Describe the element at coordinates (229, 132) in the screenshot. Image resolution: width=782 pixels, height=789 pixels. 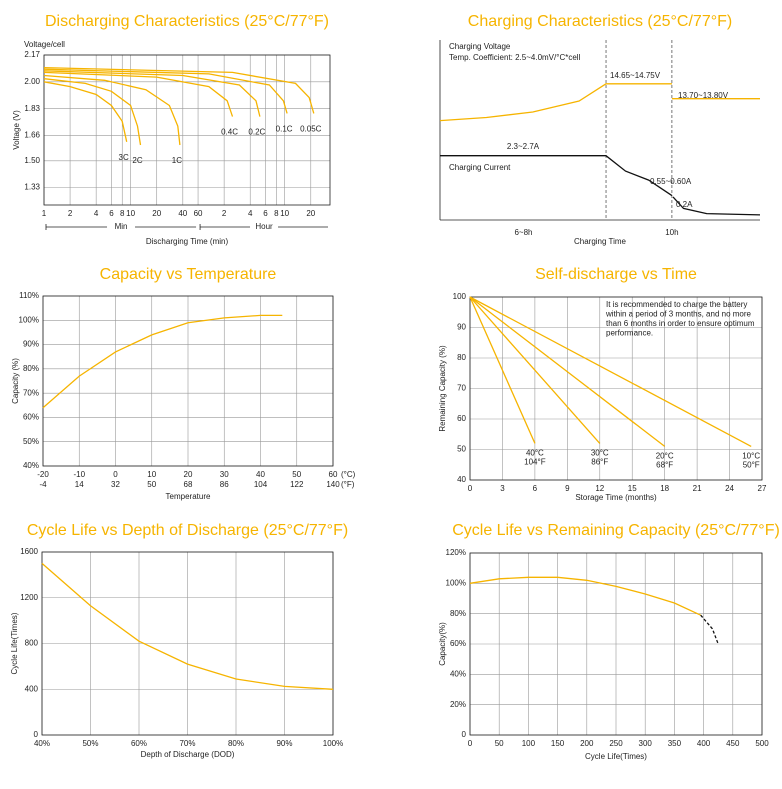
I see `series-label: 0.4C` at that location.